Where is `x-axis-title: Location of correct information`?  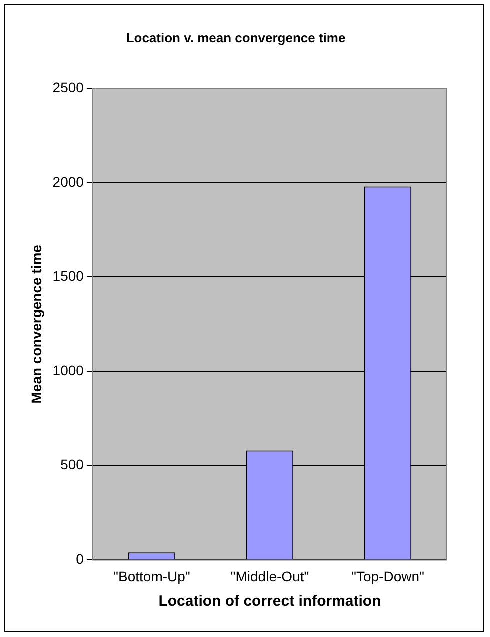 x-axis-title: Location of correct information is located at coordinates (270, 601).